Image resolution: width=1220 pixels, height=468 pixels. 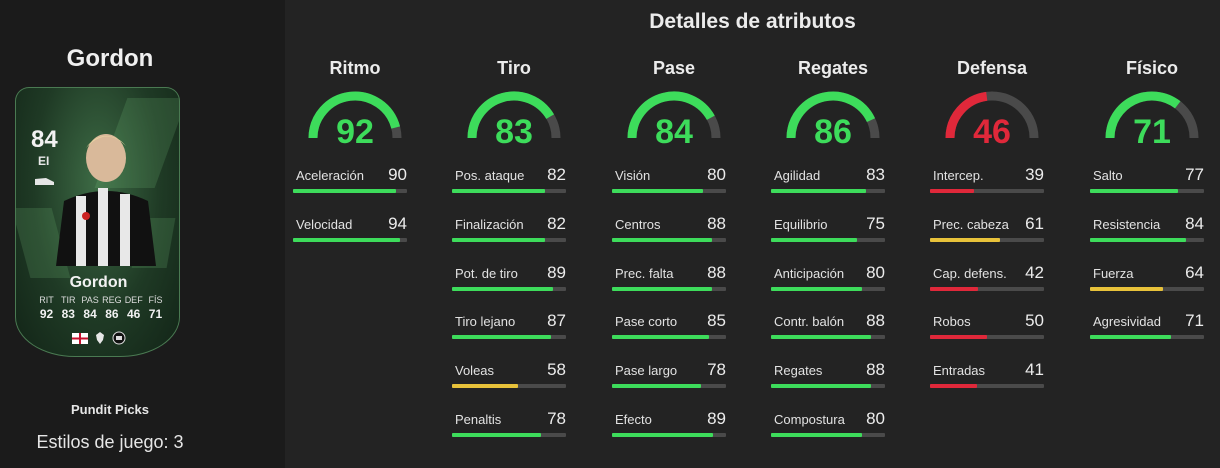 I want to click on stat-row: Fuerza 64, so click(x=1147, y=279).